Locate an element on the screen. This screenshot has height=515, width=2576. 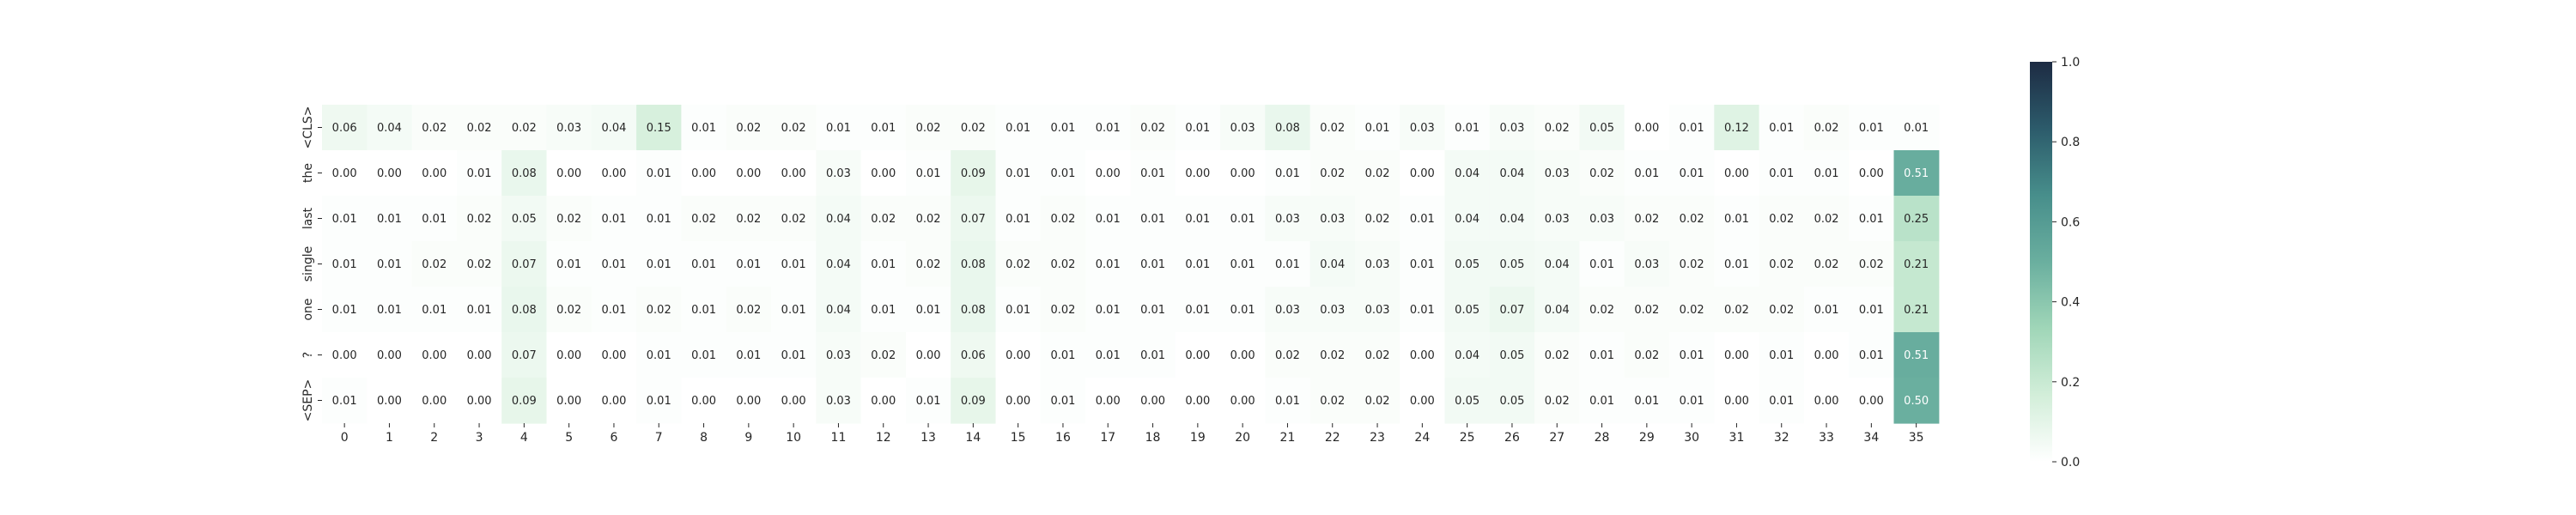
x-tick-label: 14 is located at coordinates (973, 438).